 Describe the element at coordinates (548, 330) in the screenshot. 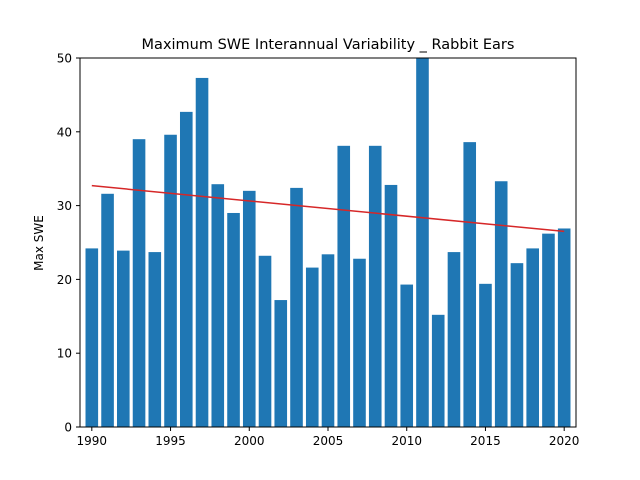

I see `bar-2019` at that location.